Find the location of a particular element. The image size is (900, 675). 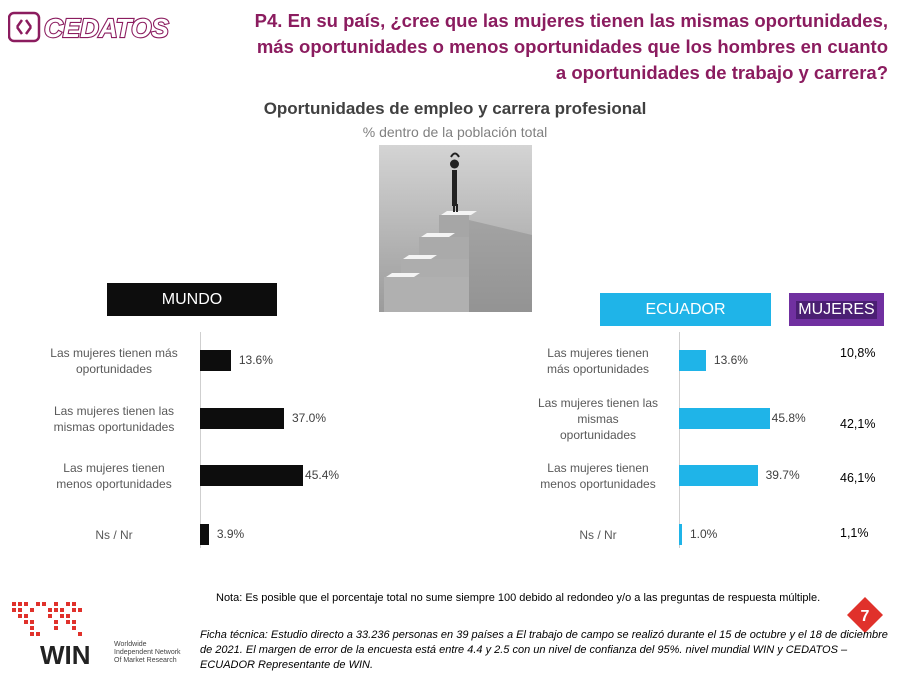

stairs-illustration is located at coordinates (455, 228).